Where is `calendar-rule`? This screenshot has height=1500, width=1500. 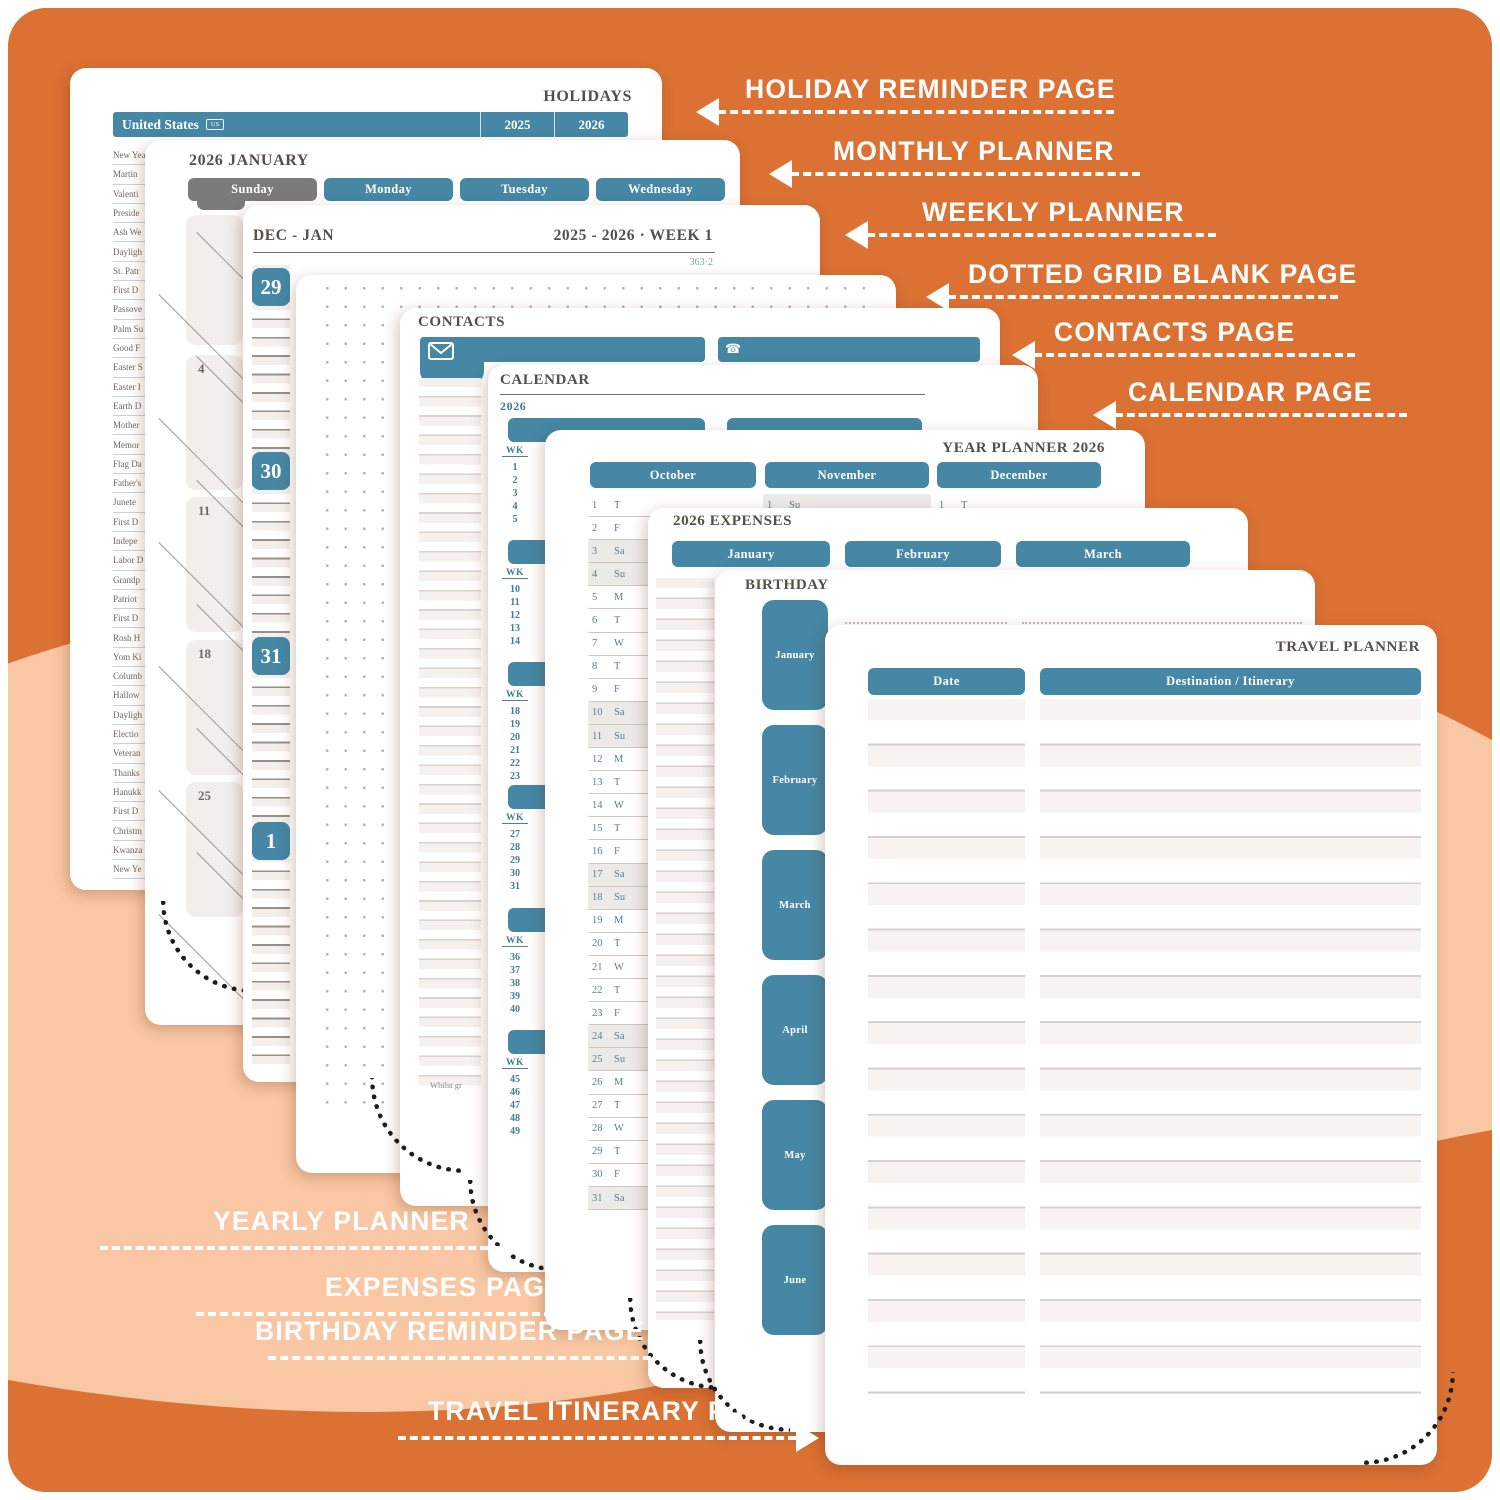 calendar-rule is located at coordinates (712, 394).